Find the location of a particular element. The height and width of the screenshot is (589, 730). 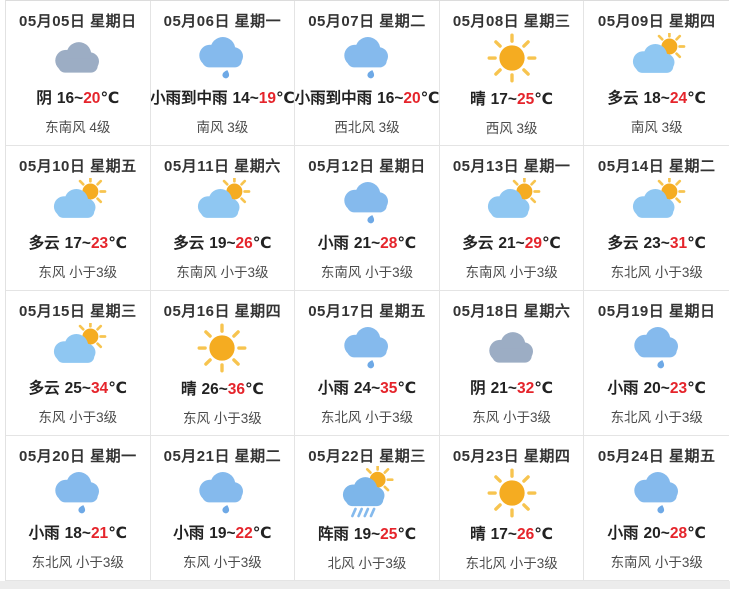

date-header: 05月16日 星期四 is located at coordinates (223, 309).